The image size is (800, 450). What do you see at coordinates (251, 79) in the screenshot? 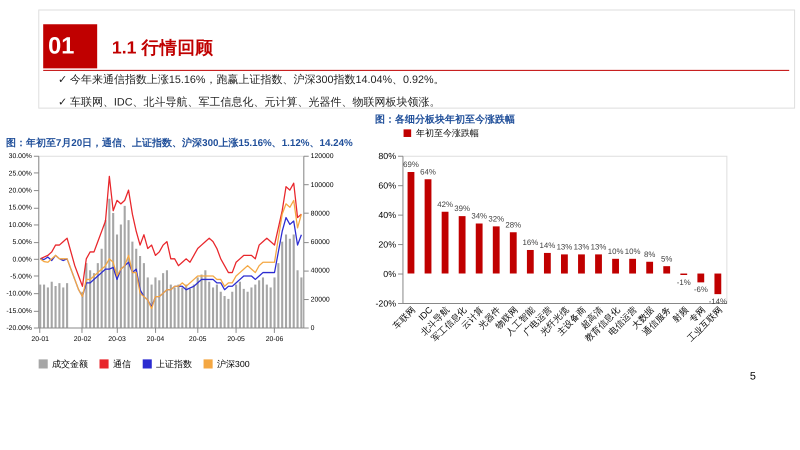
I see `text: ✓ 今年来通信指数上涨15.16%，跑赢上证指数、沪深300指数14.04%、0.92%。` at bounding box center [251, 79].